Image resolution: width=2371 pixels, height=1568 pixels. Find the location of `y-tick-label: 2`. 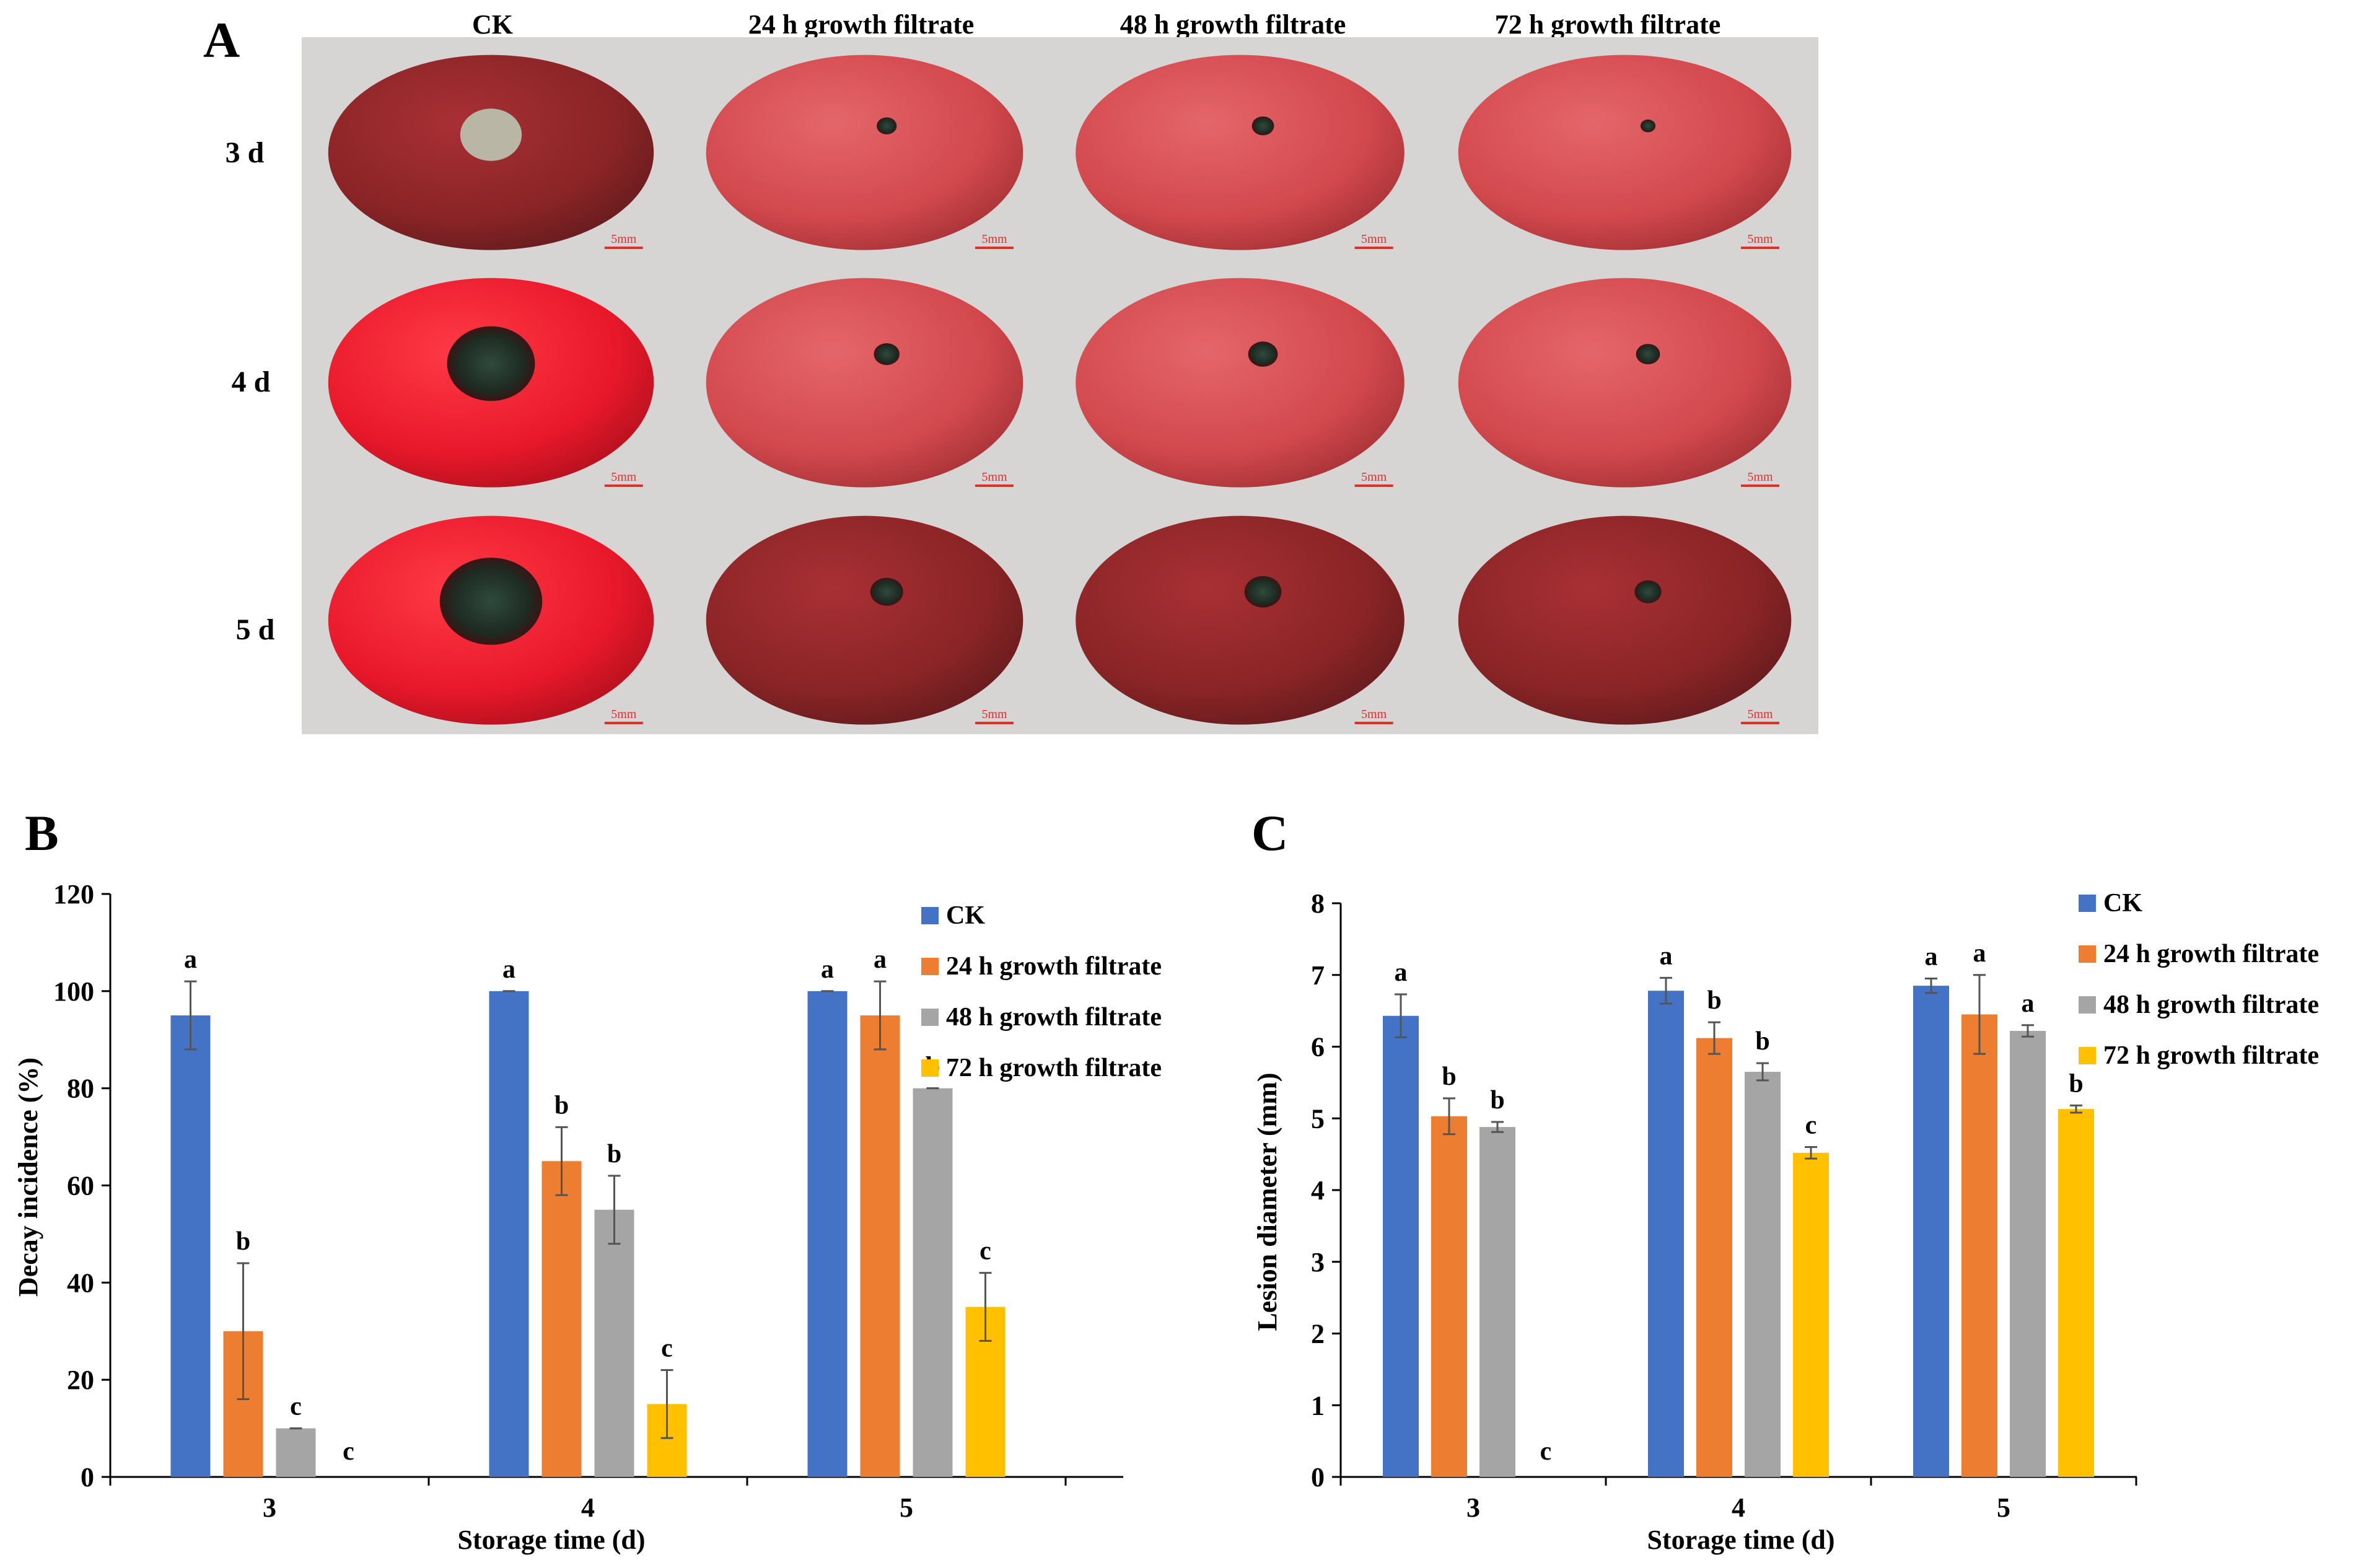

y-tick-label: 2 is located at coordinates (1318, 1334).